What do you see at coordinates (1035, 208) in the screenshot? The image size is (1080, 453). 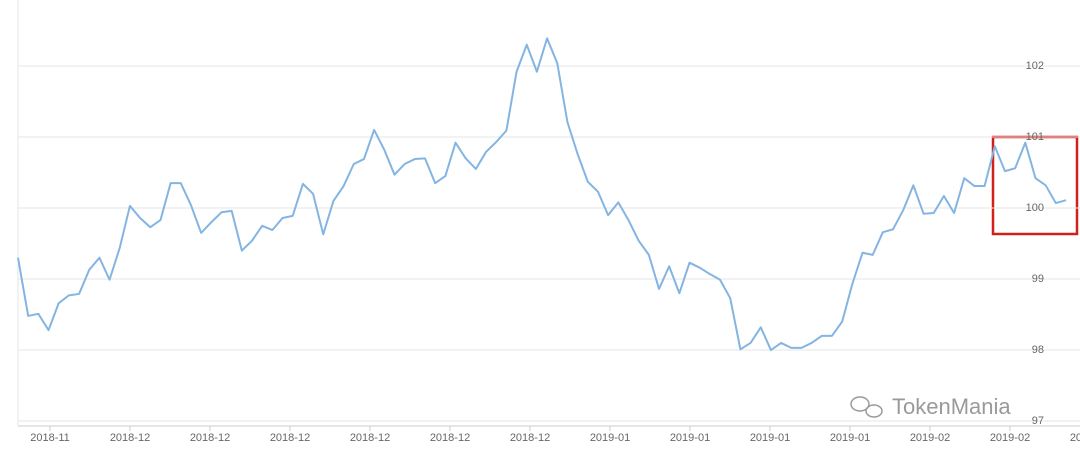 I see `y-tick-label: 100` at bounding box center [1035, 208].